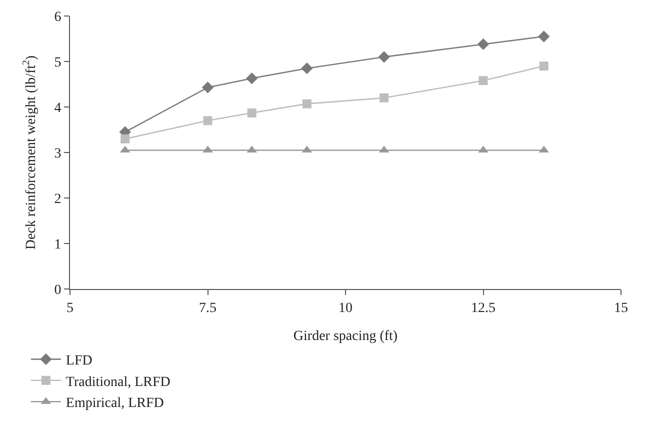  I want to click on y-tick-label: 3, so click(58, 154).